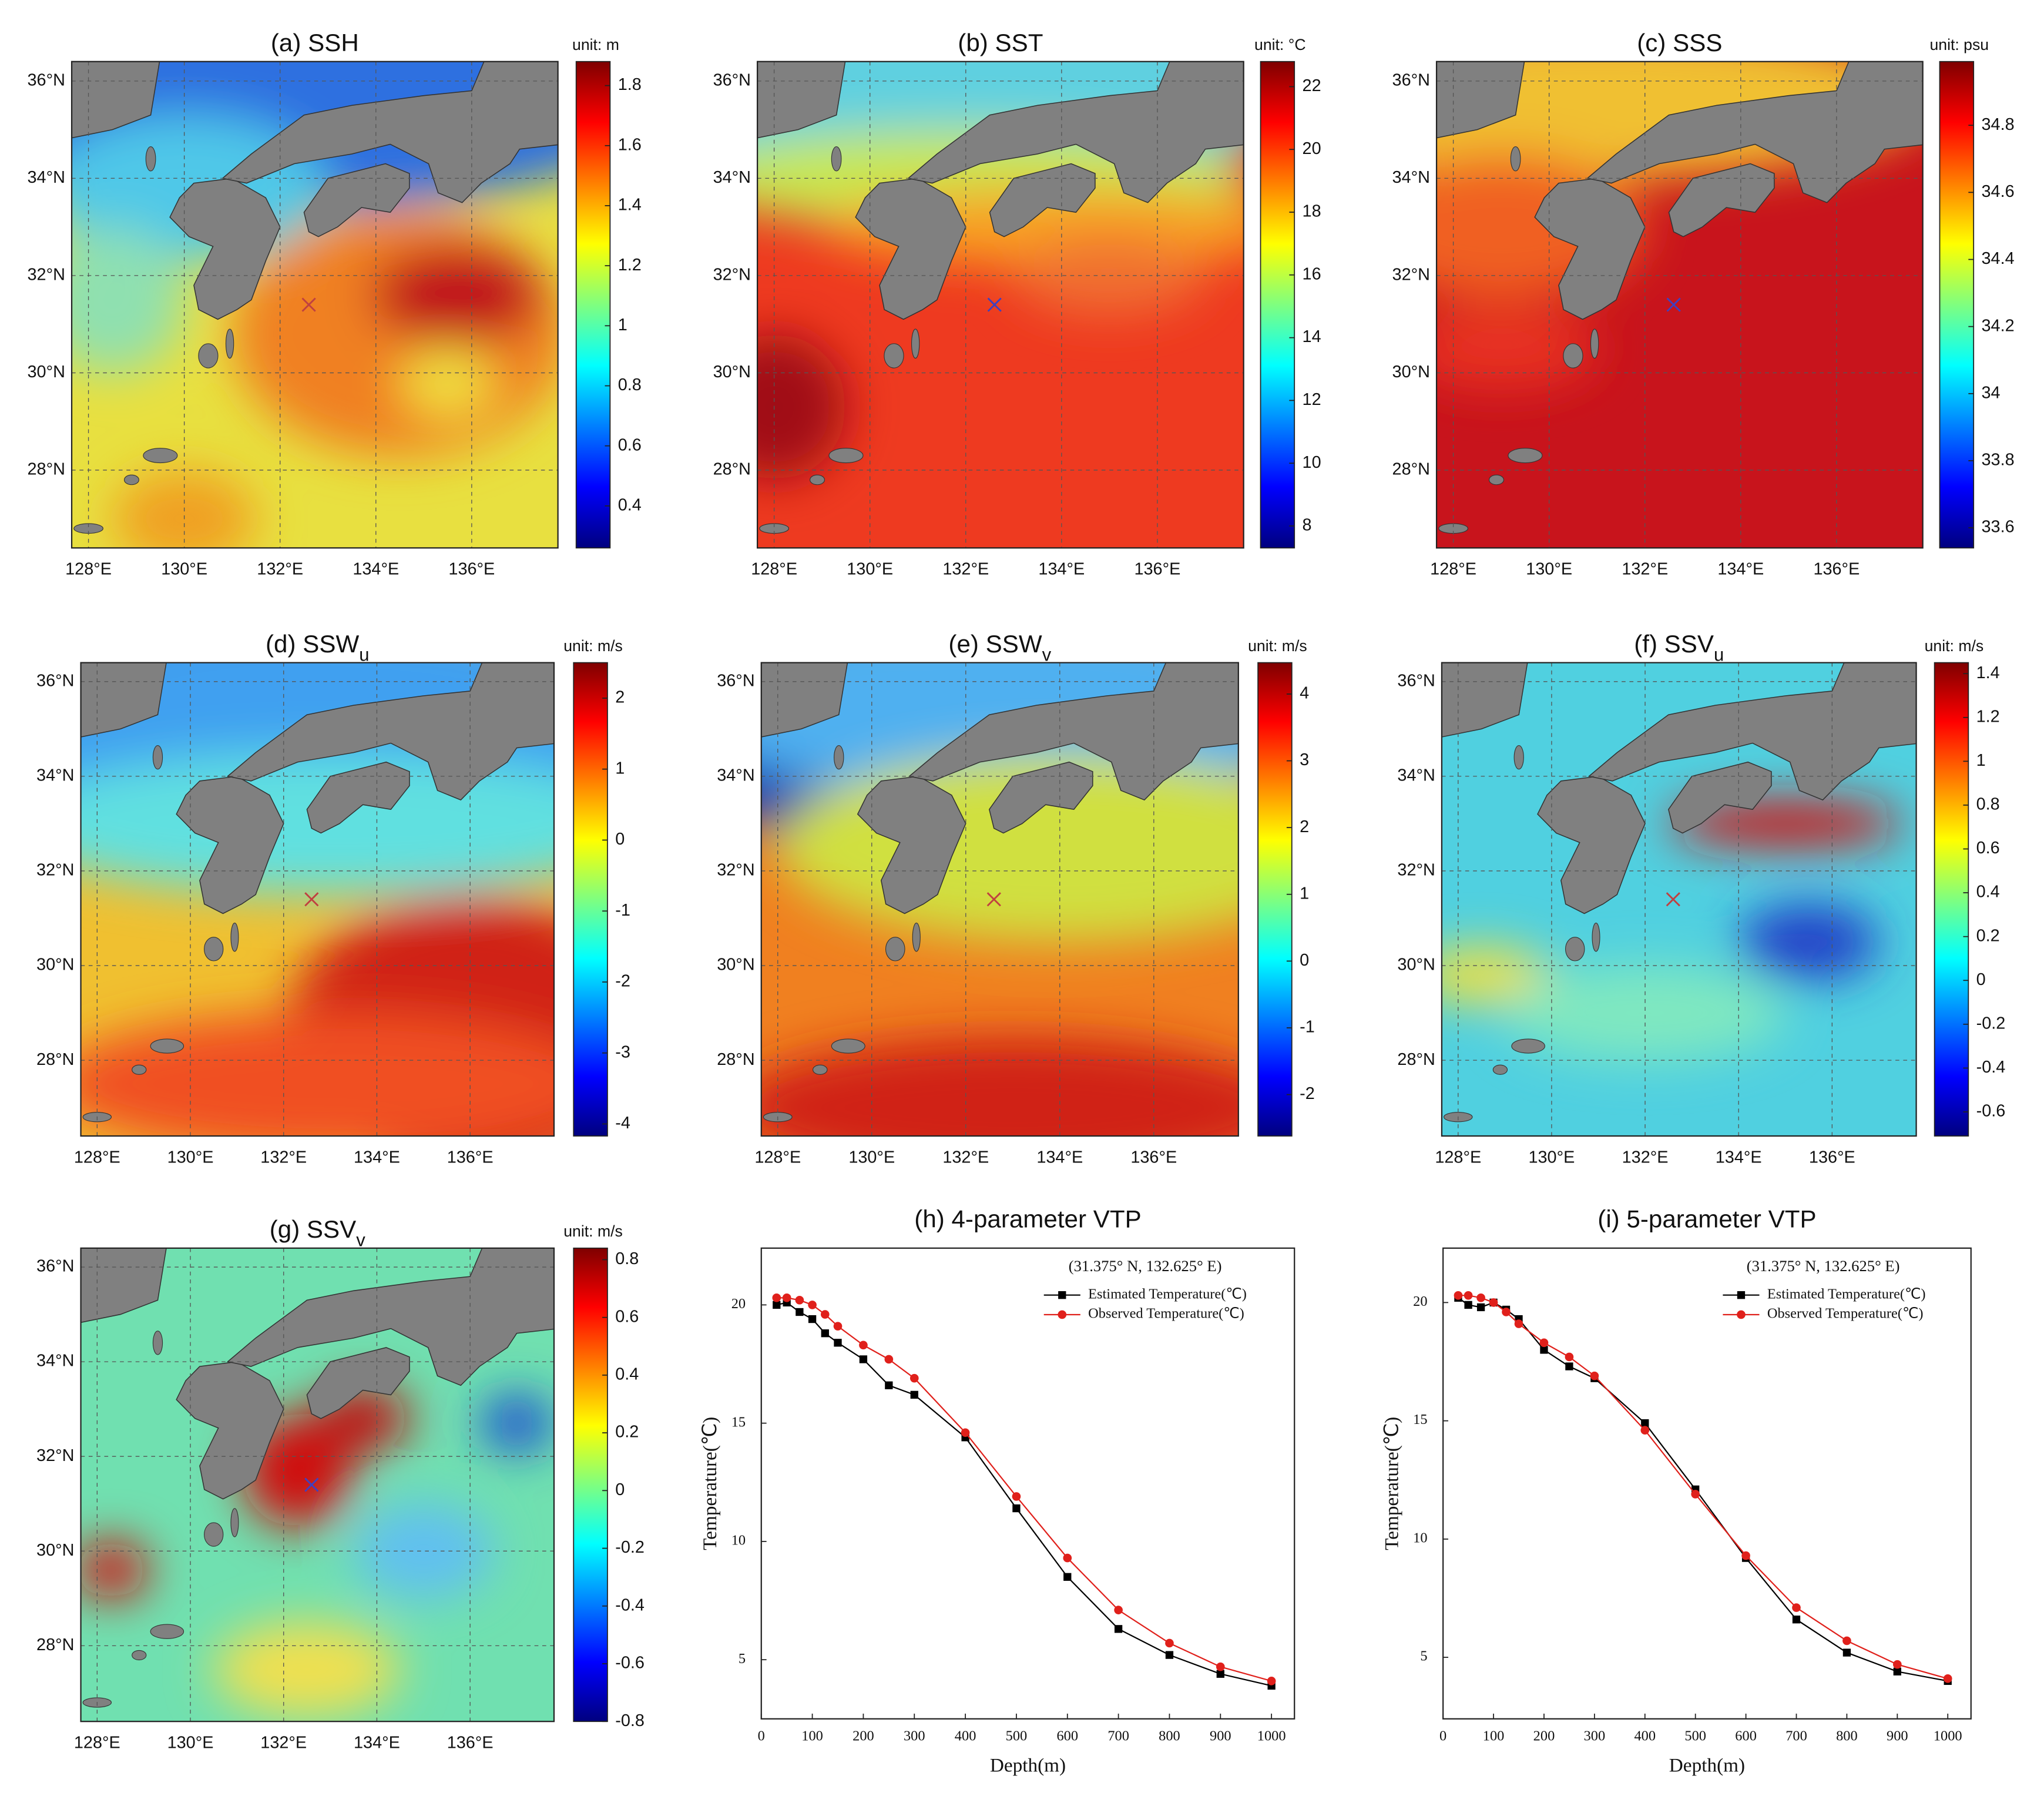 The height and width of the screenshot is (1813, 2044). Describe the element at coordinates (738, 1304) in the screenshot. I see `y-tick-label: 20` at that location.